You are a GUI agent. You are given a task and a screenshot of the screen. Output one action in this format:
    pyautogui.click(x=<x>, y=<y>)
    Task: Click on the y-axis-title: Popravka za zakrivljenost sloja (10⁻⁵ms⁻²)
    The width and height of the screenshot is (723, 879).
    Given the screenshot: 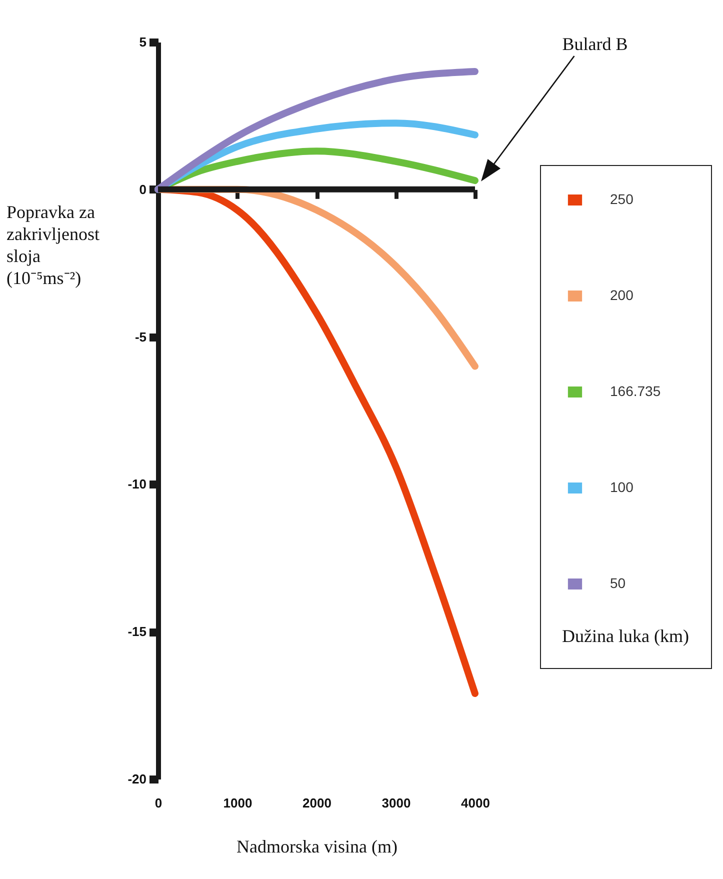 What is the action you would take?
    pyautogui.click(x=53, y=245)
    